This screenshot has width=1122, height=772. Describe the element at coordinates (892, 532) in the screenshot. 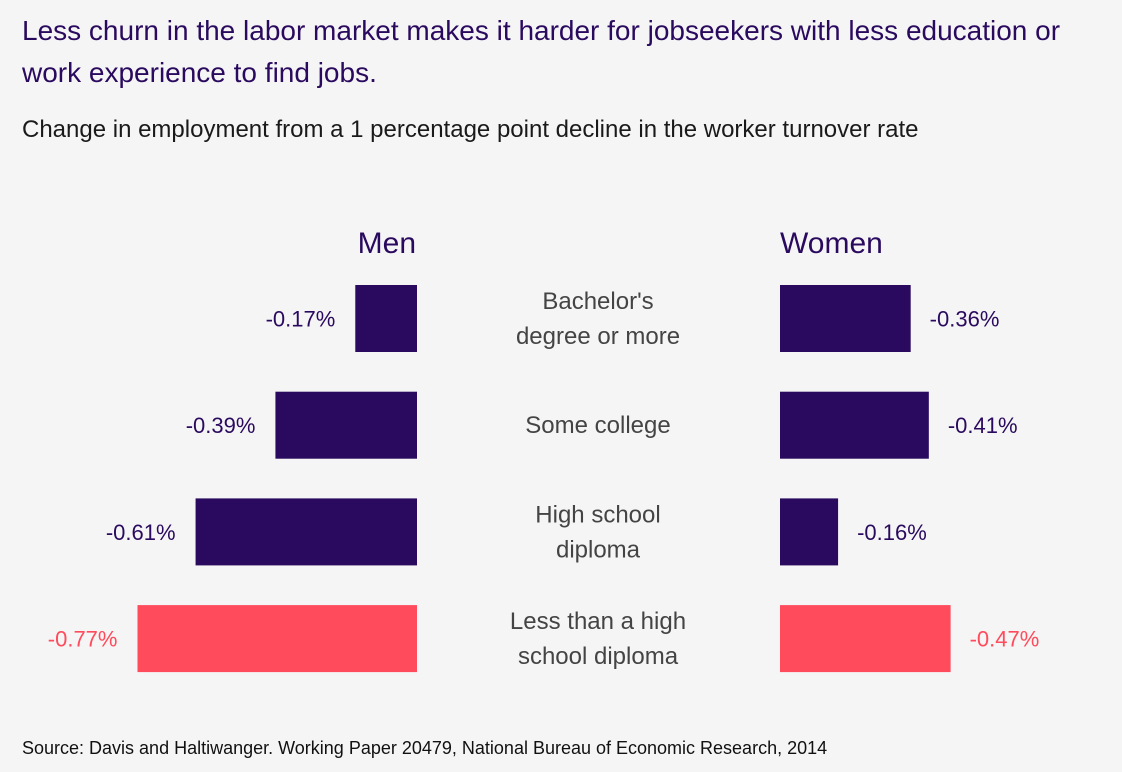

I see `women-value-label: -0.16%` at that location.